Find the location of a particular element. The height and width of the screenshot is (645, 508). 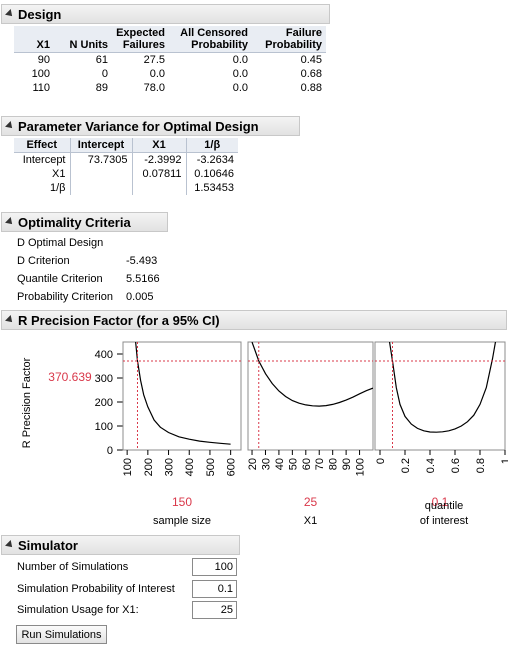

cell: 1.53453 is located at coordinates (211, 188).